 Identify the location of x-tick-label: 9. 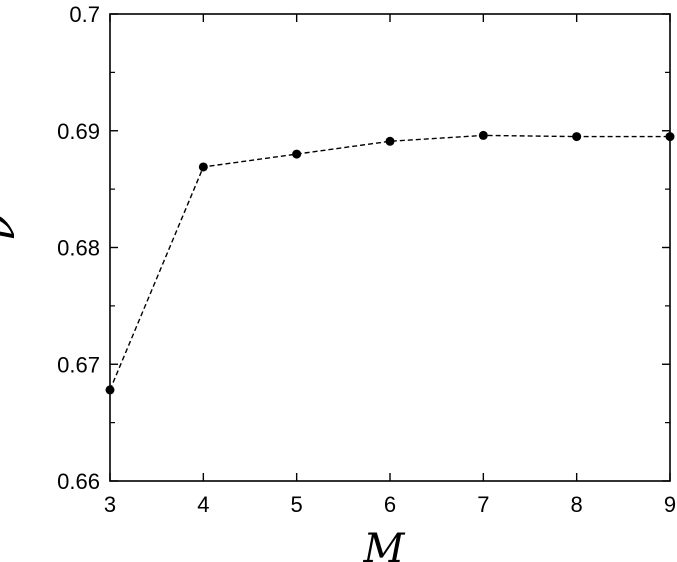
(670, 504).